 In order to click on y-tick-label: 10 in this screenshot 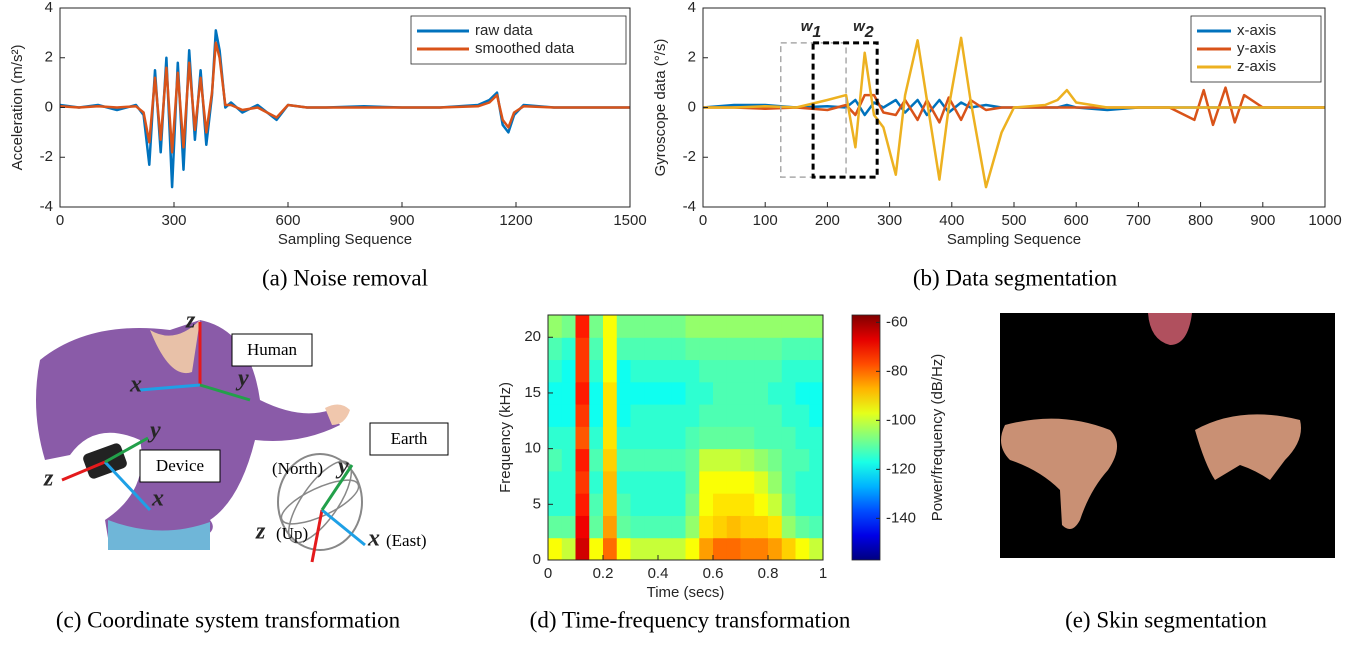, I will do `click(532, 448)`.